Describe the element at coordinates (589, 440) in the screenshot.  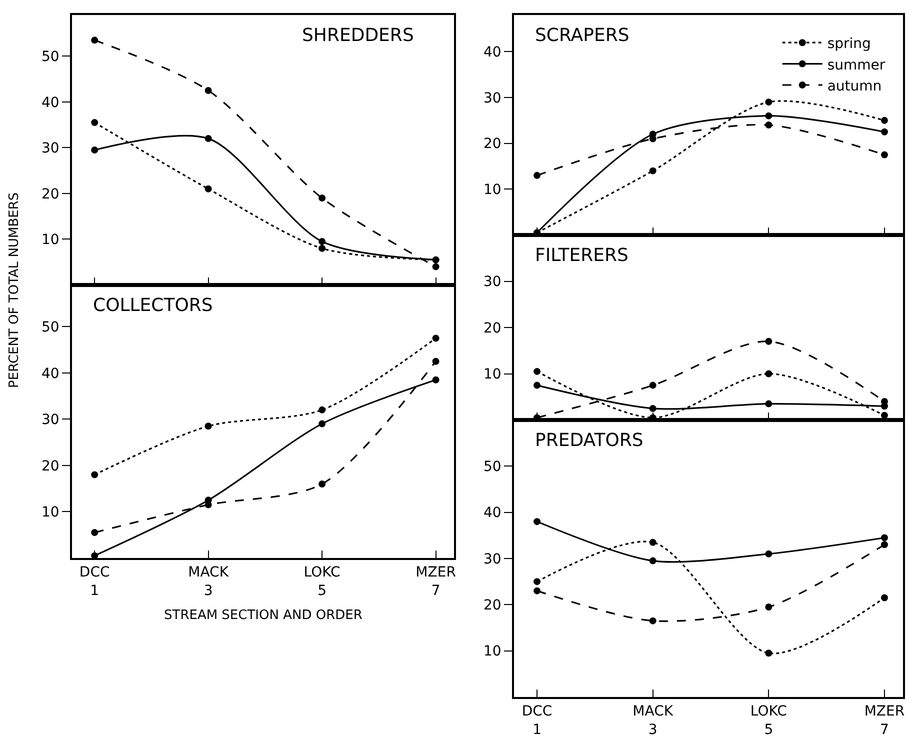
I see `text: PREDATORS` at that location.